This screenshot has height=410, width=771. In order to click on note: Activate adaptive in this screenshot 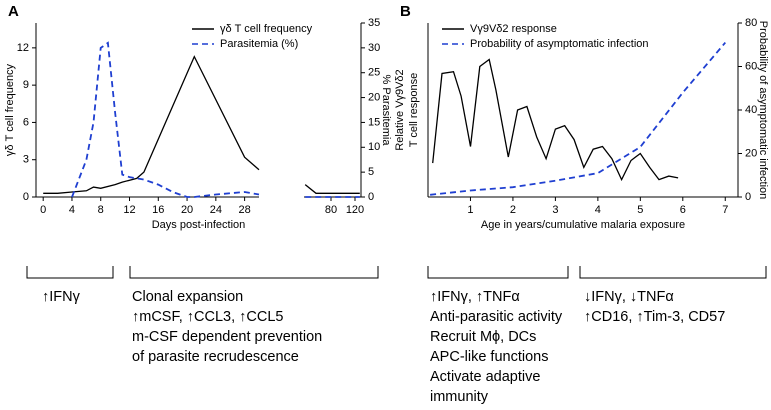, I will do `click(485, 377)`.